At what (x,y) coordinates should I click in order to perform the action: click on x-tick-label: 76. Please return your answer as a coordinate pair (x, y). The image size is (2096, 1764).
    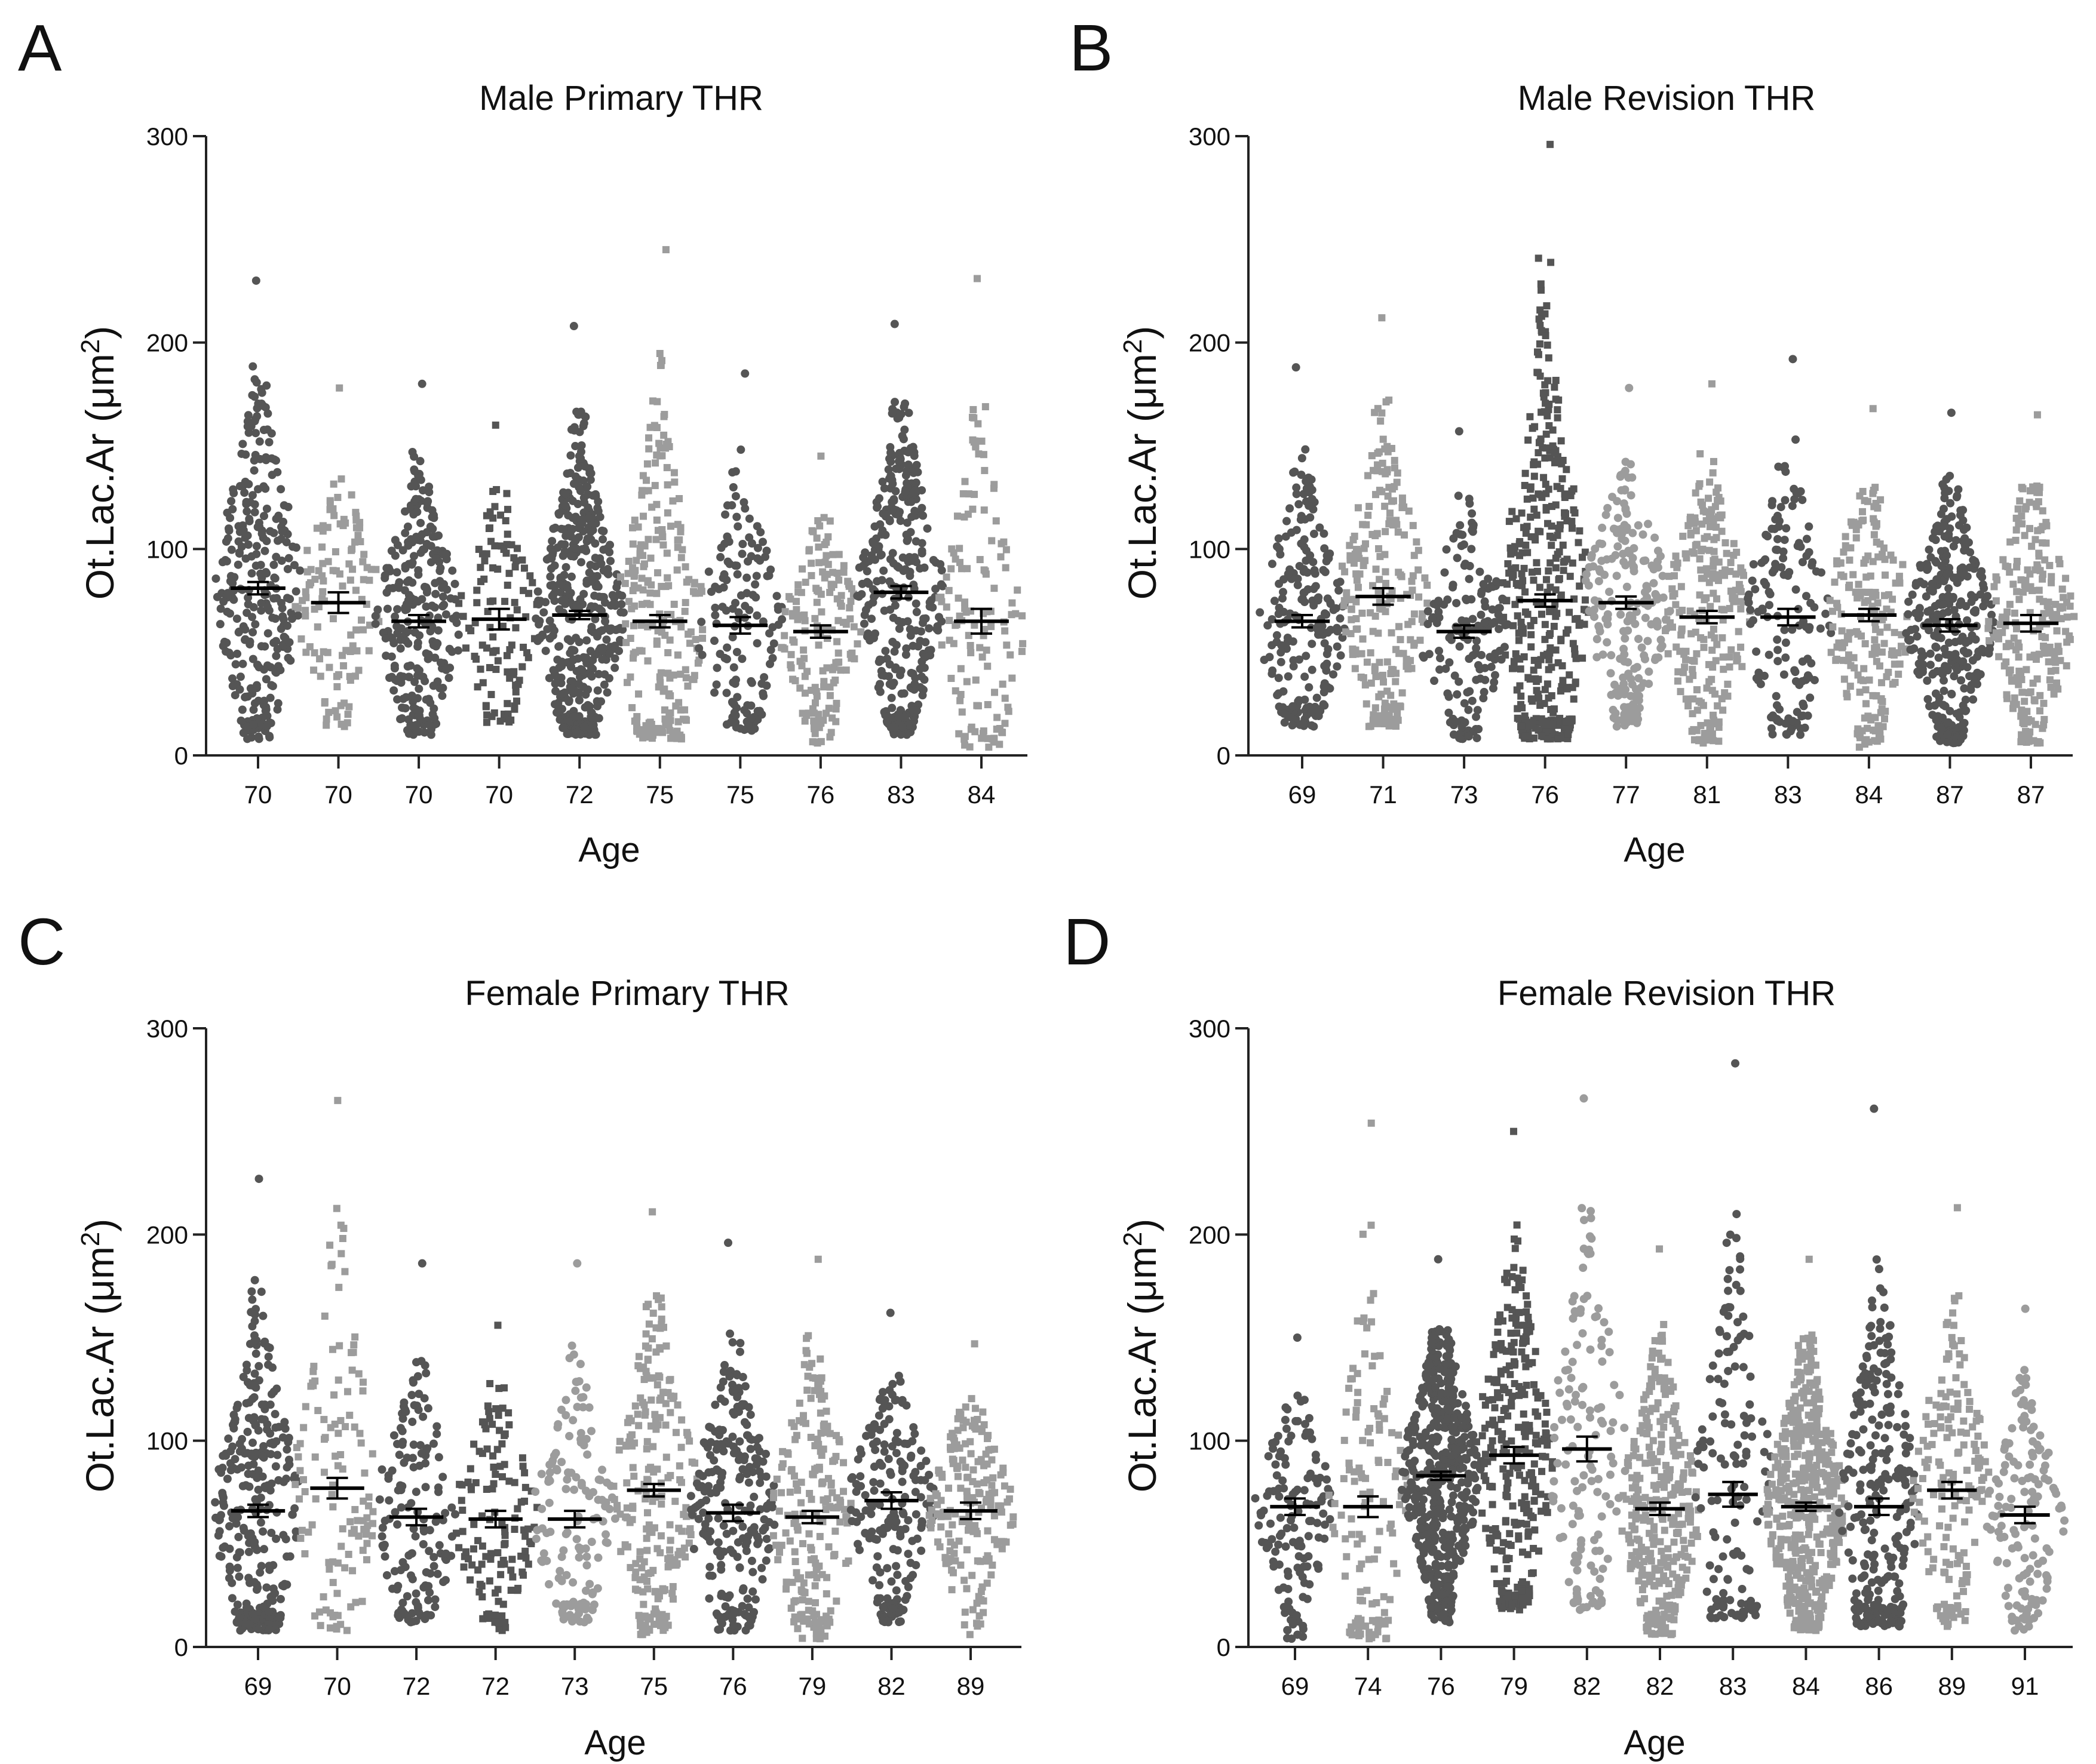
    Looking at the image, I should click on (821, 794).